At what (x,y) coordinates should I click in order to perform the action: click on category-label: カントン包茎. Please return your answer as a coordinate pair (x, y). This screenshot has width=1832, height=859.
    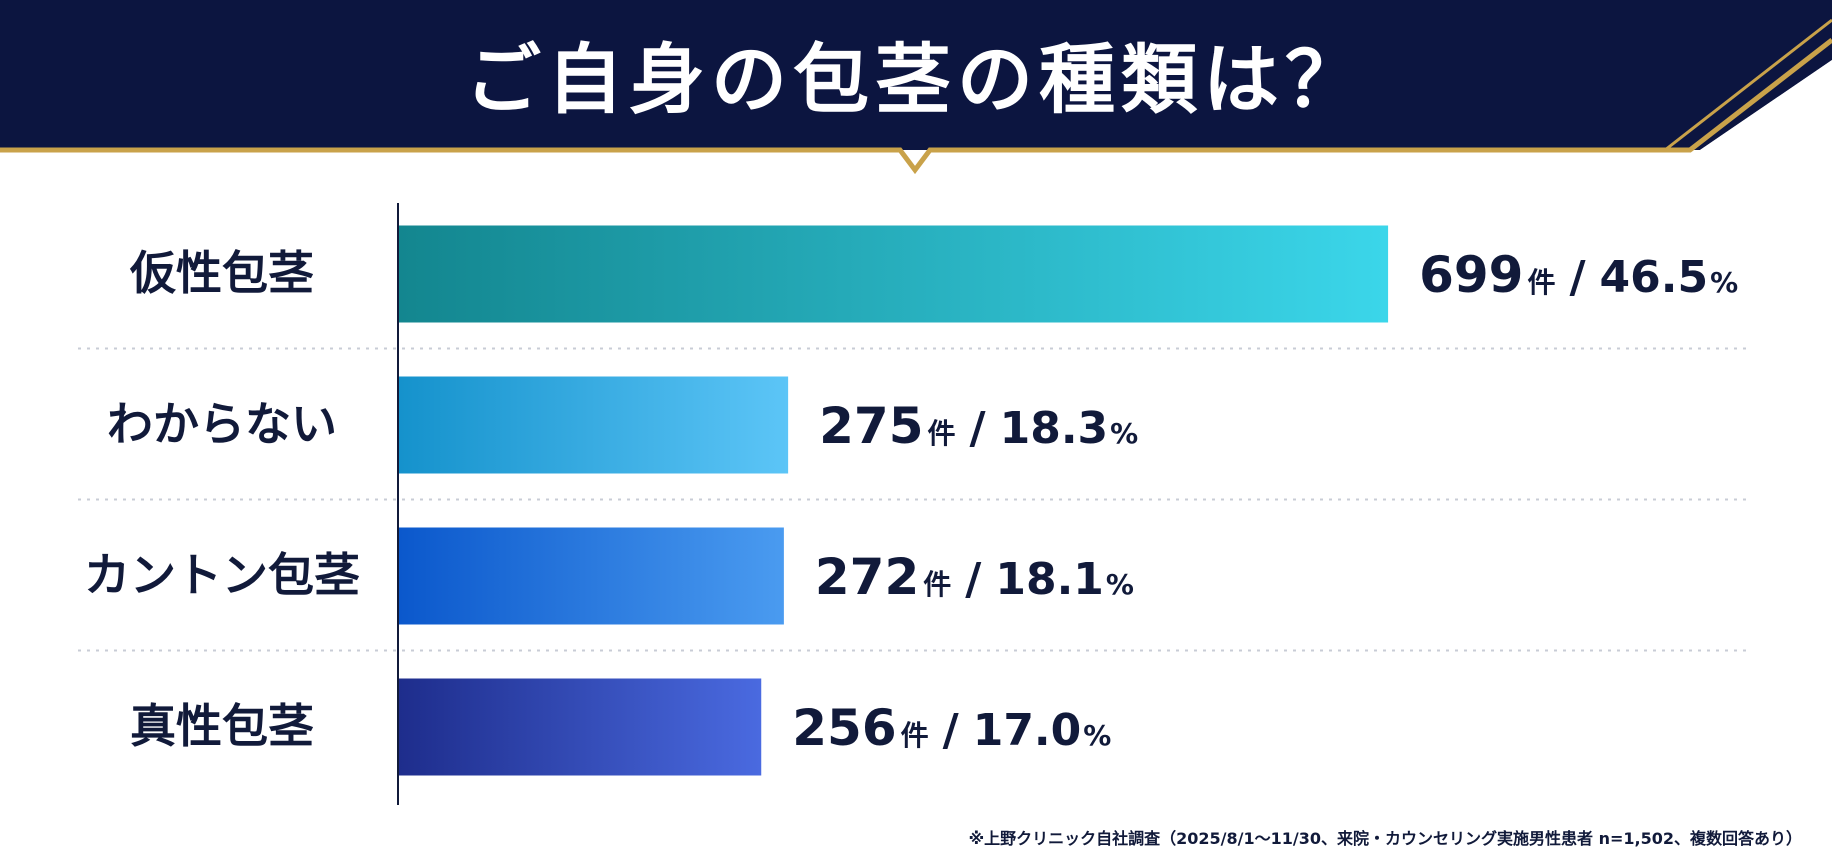
    Looking at the image, I should click on (222, 575).